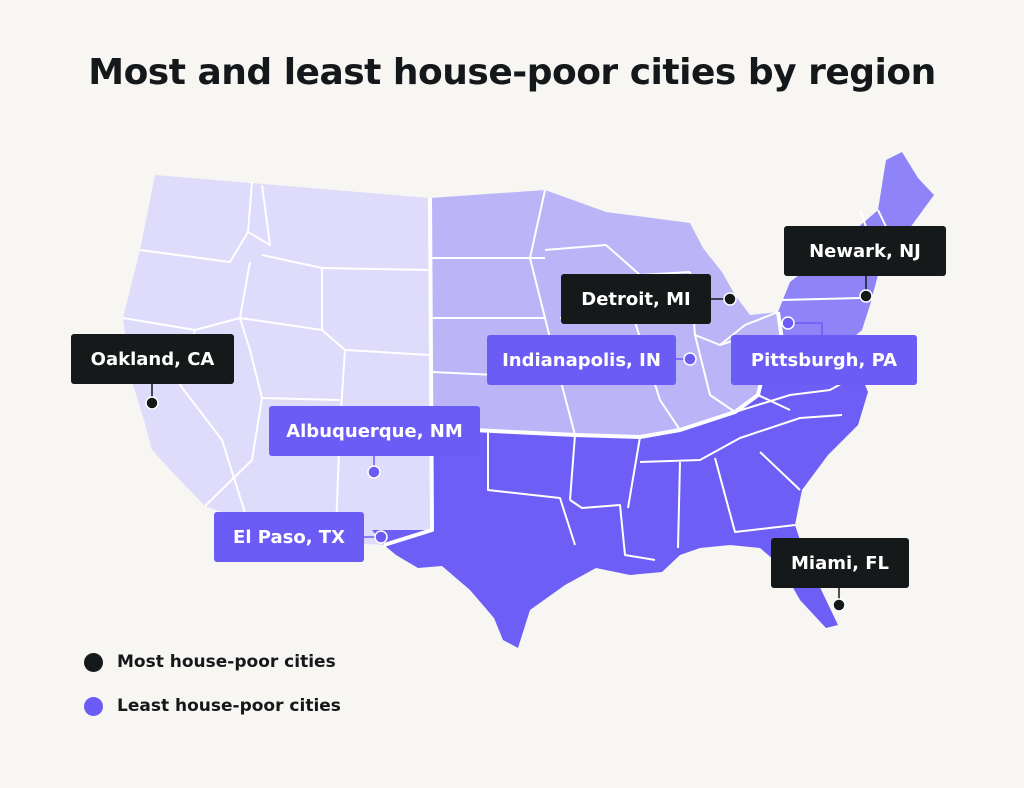 This screenshot has height=788, width=1024. I want to click on city-label-detroit: Detroit, MI, so click(636, 299).